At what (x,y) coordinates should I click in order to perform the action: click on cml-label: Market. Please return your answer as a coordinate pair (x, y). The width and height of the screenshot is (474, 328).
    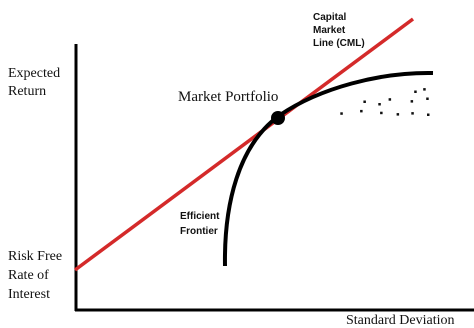
    Looking at the image, I should click on (329, 30).